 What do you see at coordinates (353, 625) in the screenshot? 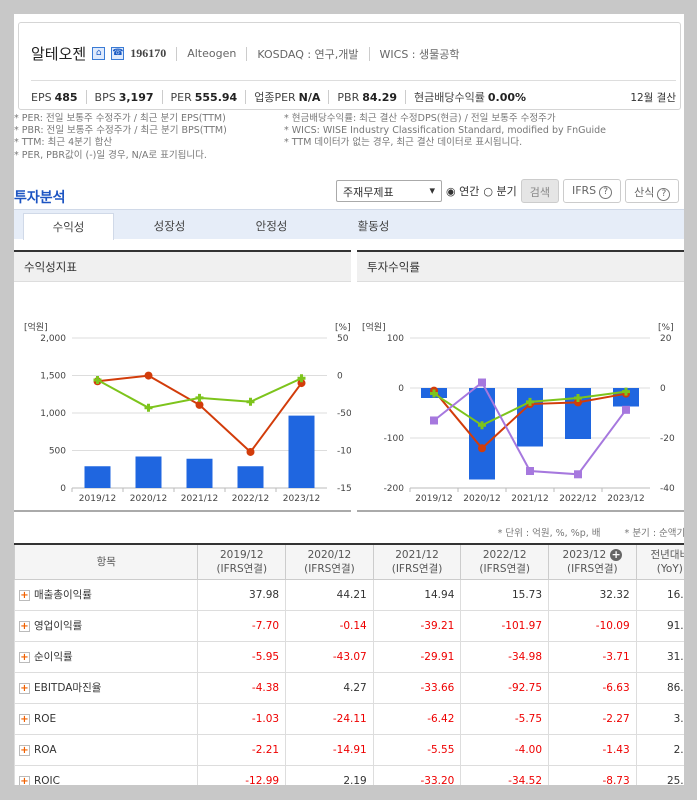
I see `cell-text: -0.14` at bounding box center [353, 625].